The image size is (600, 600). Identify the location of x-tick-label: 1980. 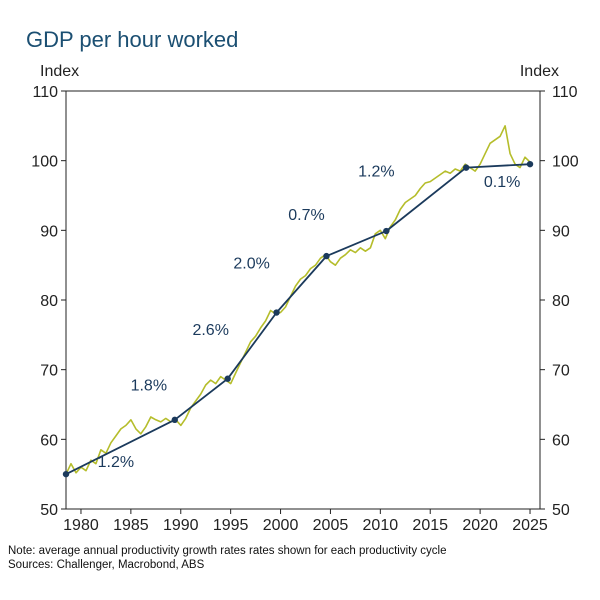
(81, 525).